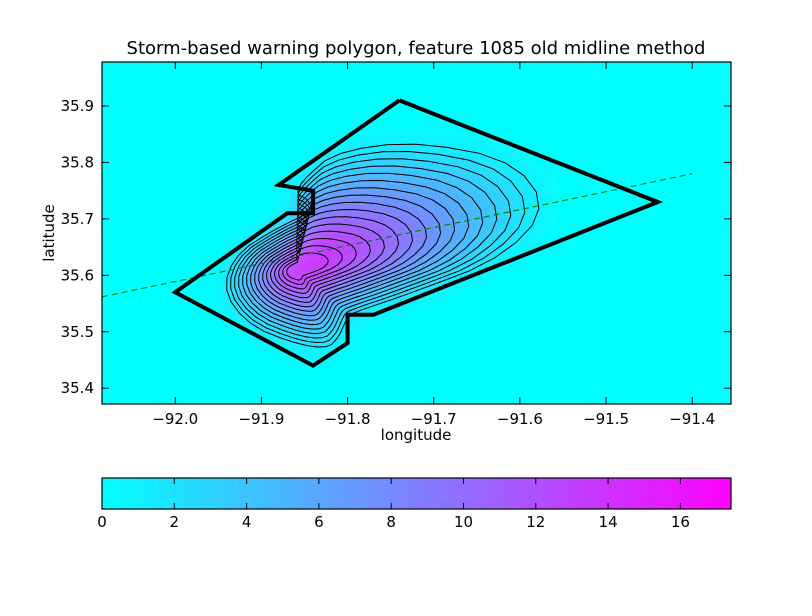 The height and width of the screenshot is (616, 812). Describe the element at coordinates (434, 419) in the screenshot. I see `x-tick-label: −91.7` at that location.